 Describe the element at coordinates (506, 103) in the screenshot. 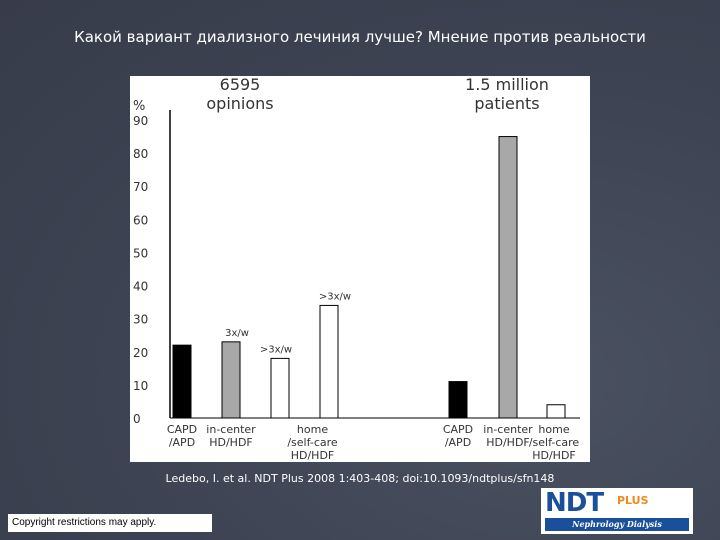

I see `group-header: patients` at that location.